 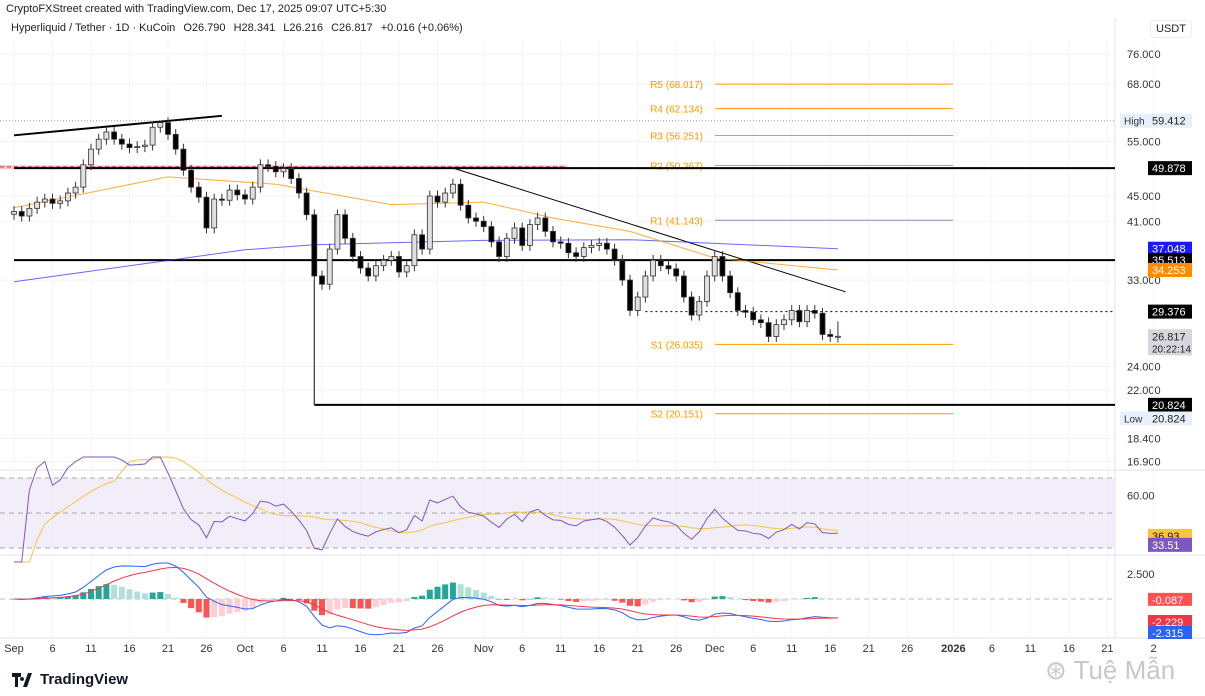 What do you see at coordinates (1144, 391) in the screenshot?
I see `y-tick-label: 22.000` at bounding box center [1144, 391].